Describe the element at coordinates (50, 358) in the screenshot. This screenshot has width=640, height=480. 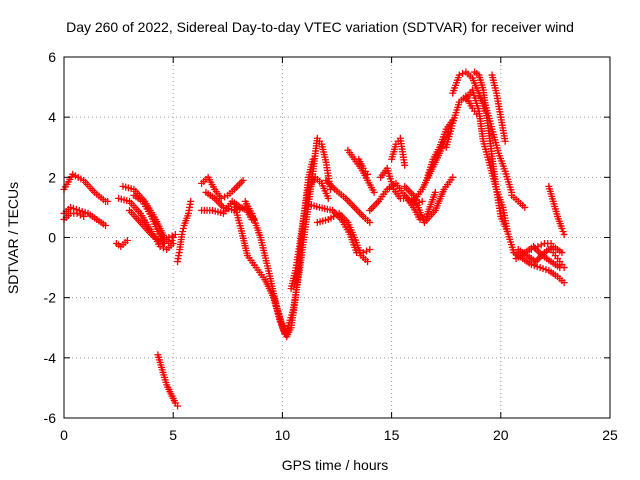
I see `y-tick-label: -4` at that location.